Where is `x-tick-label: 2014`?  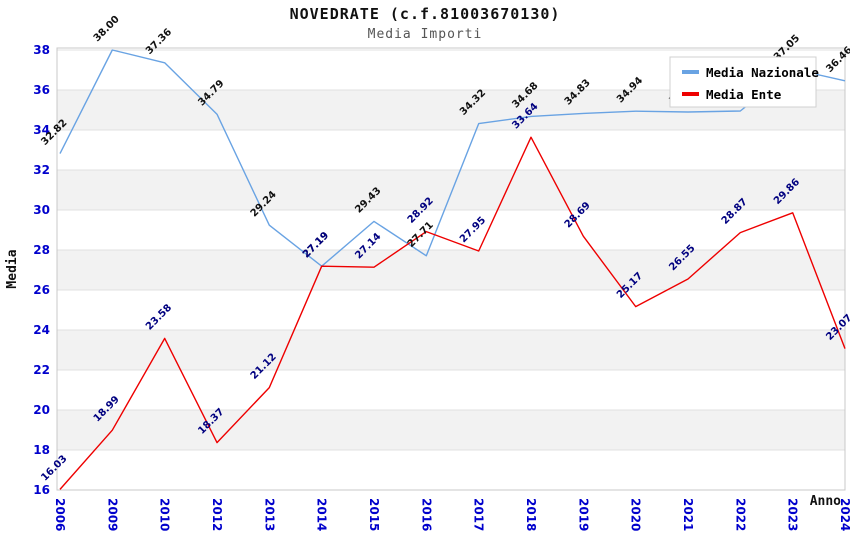
x-tick-label: 2014 is located at coordinates (322, 514).